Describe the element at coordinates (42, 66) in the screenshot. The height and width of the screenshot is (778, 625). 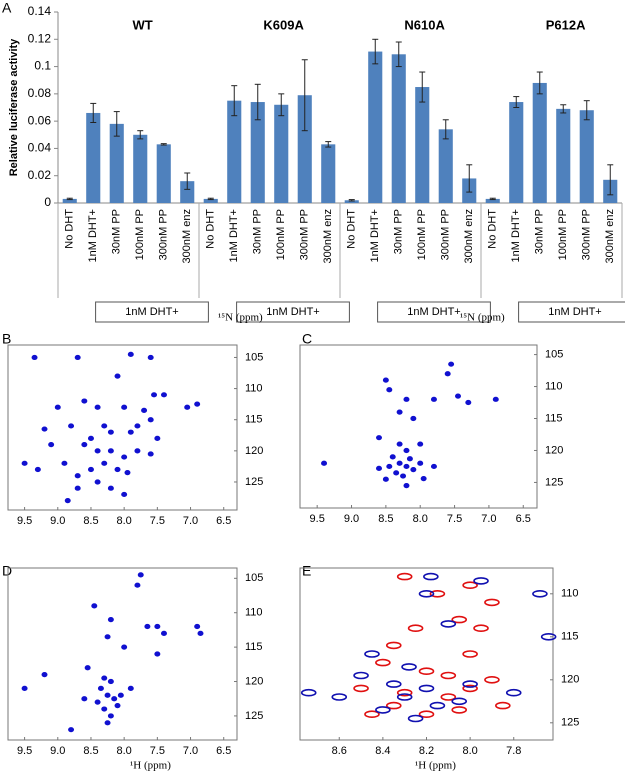
I see `y-tick-label: 0.1` at that location.